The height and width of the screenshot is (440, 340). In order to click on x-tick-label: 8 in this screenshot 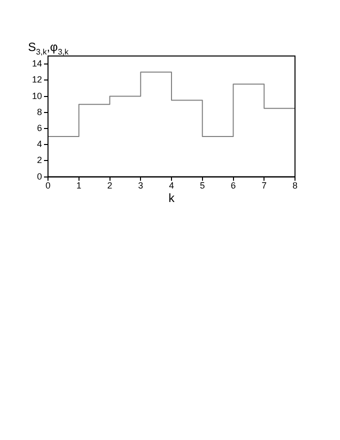, I will do `click(295, 185)`.